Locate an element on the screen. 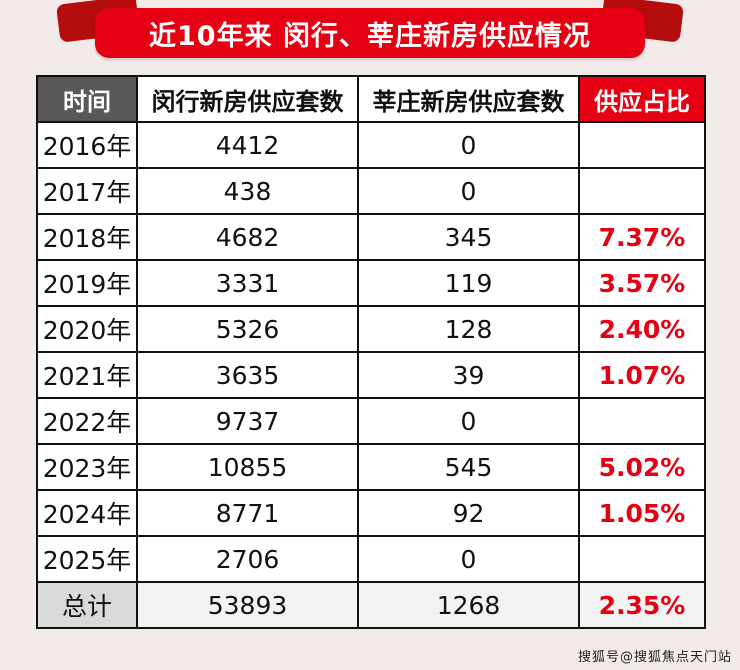  minhang-supply-cell: 4682 is located at coordinates (247, 237).